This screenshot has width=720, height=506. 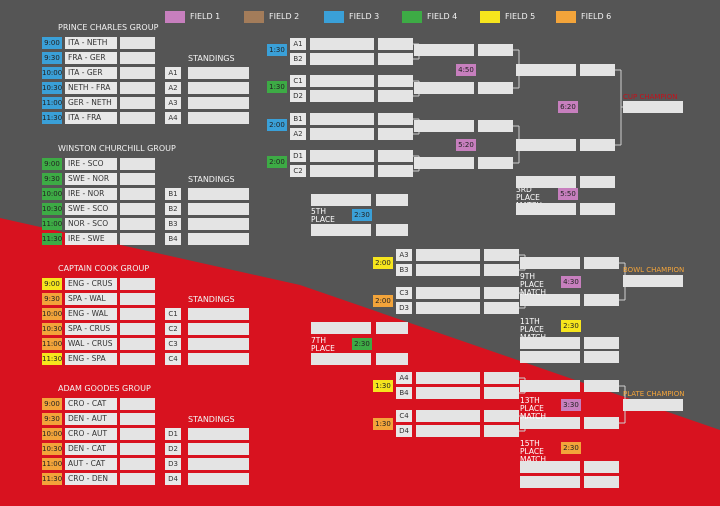 I want to click on match-teams: DEN - AUT, so click(x=91, y=419).